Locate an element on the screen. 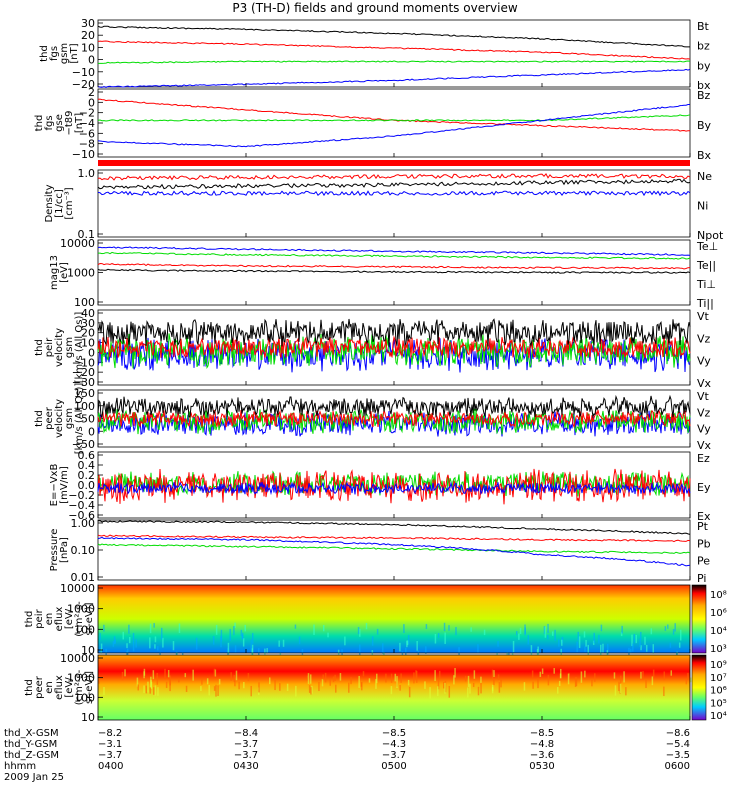 This screenshot has height=800, width=750. y-axis-label: [mV/m] is located at coordinates (64, 485).